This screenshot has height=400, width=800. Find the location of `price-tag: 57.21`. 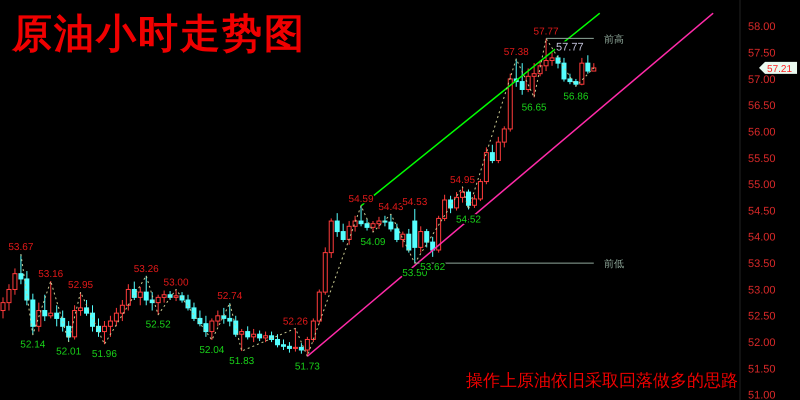

price-tag: 57.21 is located at coordinates (778, 68).